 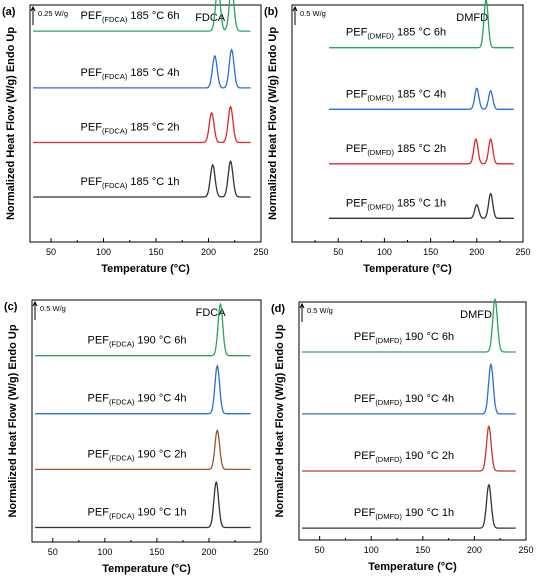 I want to click on series-label: PEF(FDCA) 190 °C 4h, so click(x=137, y=400).